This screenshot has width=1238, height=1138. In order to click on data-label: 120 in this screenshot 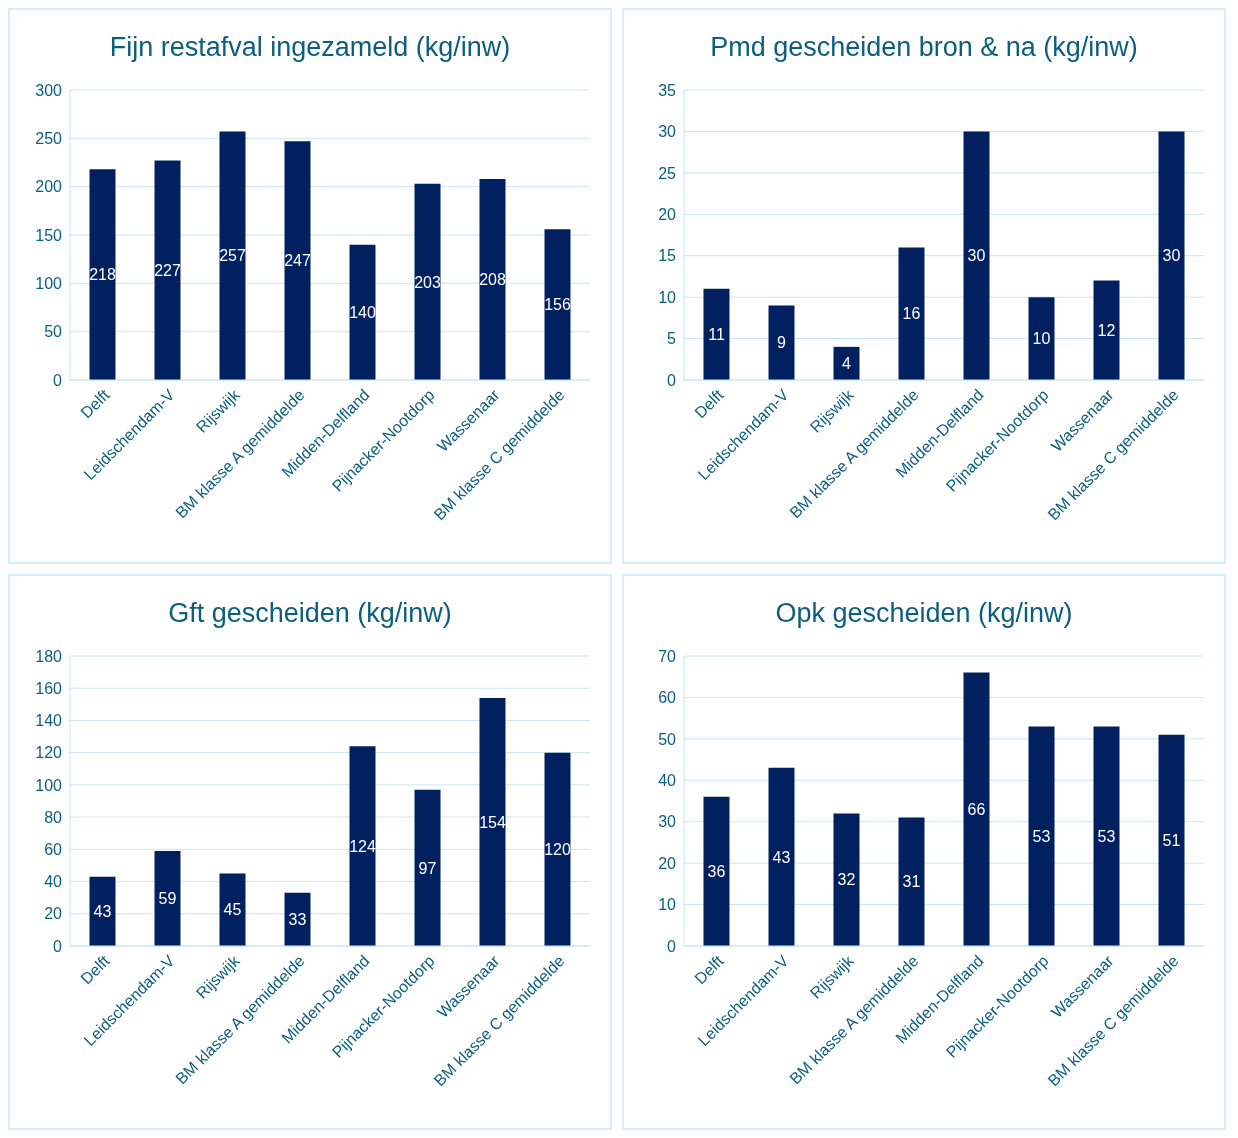, I will do `click(557, 850)`.